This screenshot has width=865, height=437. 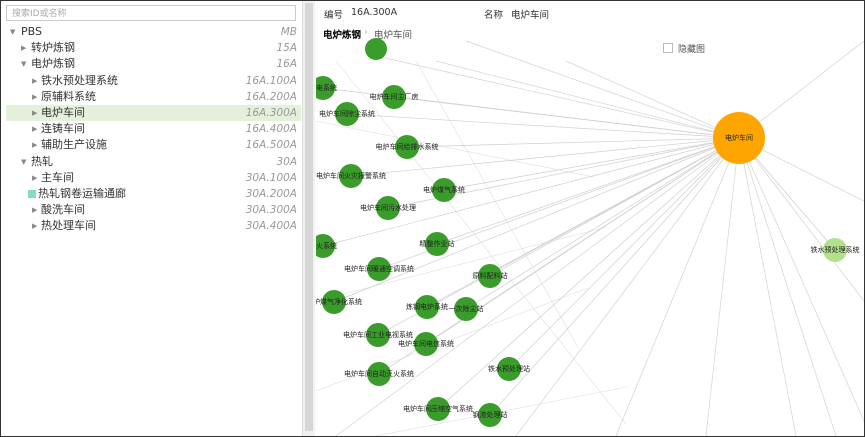 I want to click on node-label: 电炉车间压缩空气系统, so click(x=438, y=408).